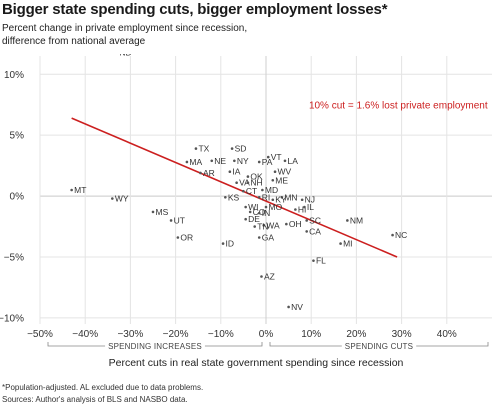  I want to click on bracket-label-background, so click(379, 346).